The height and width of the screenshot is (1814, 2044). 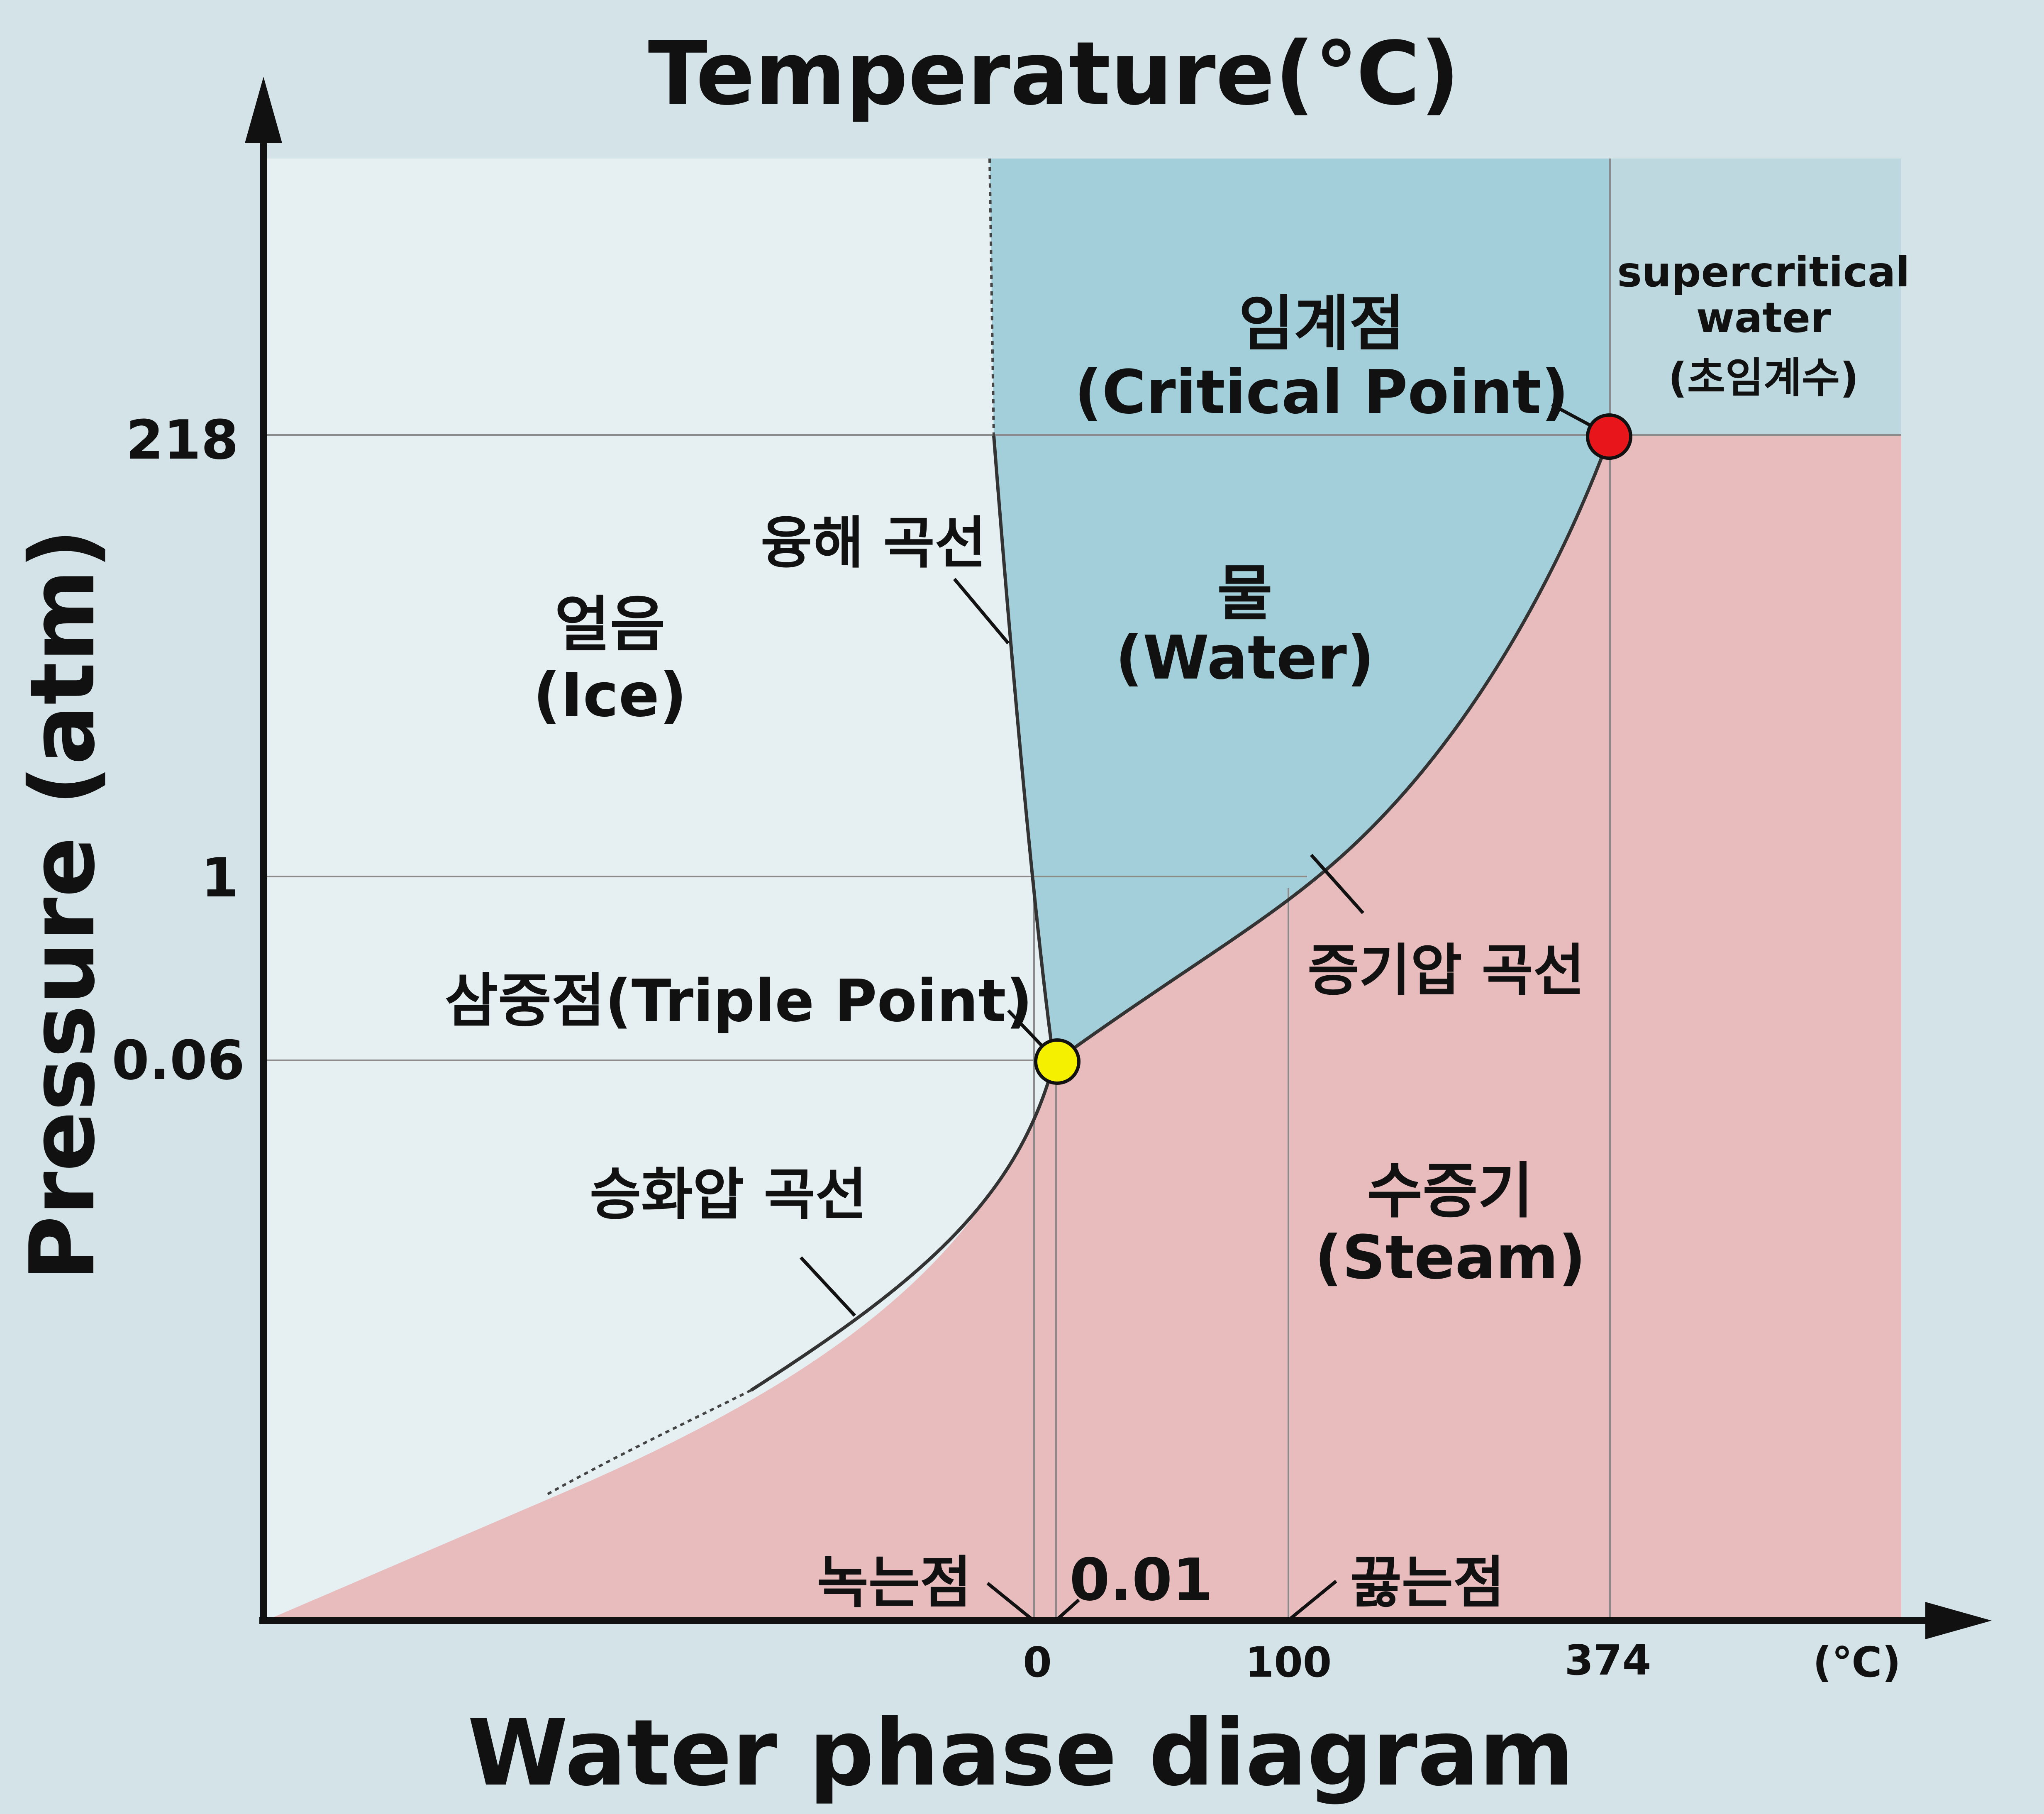 I want to click on triple-point-label: 삼중점(Triple Point), so click(x=739, y=1001).